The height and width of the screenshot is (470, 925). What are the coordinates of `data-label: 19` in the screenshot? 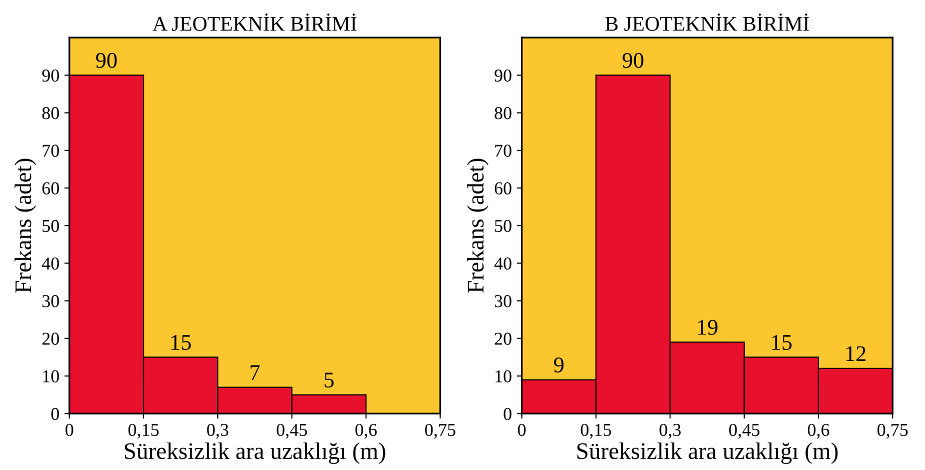 It's located at (708, 327).